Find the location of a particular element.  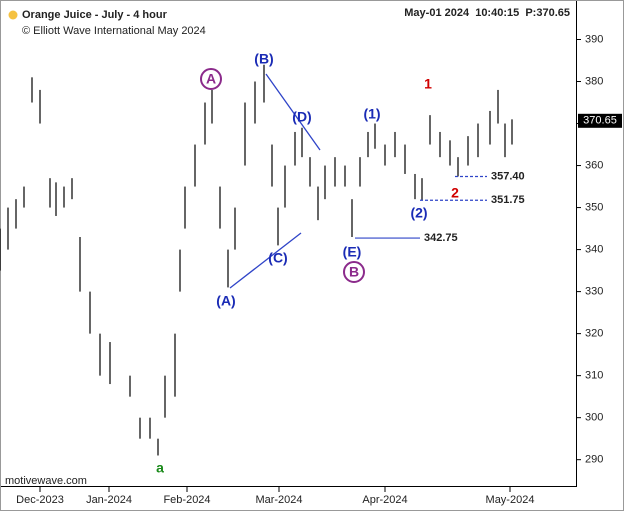

x-tick-label: Mar-2024 is located at coordinates (278, 500).